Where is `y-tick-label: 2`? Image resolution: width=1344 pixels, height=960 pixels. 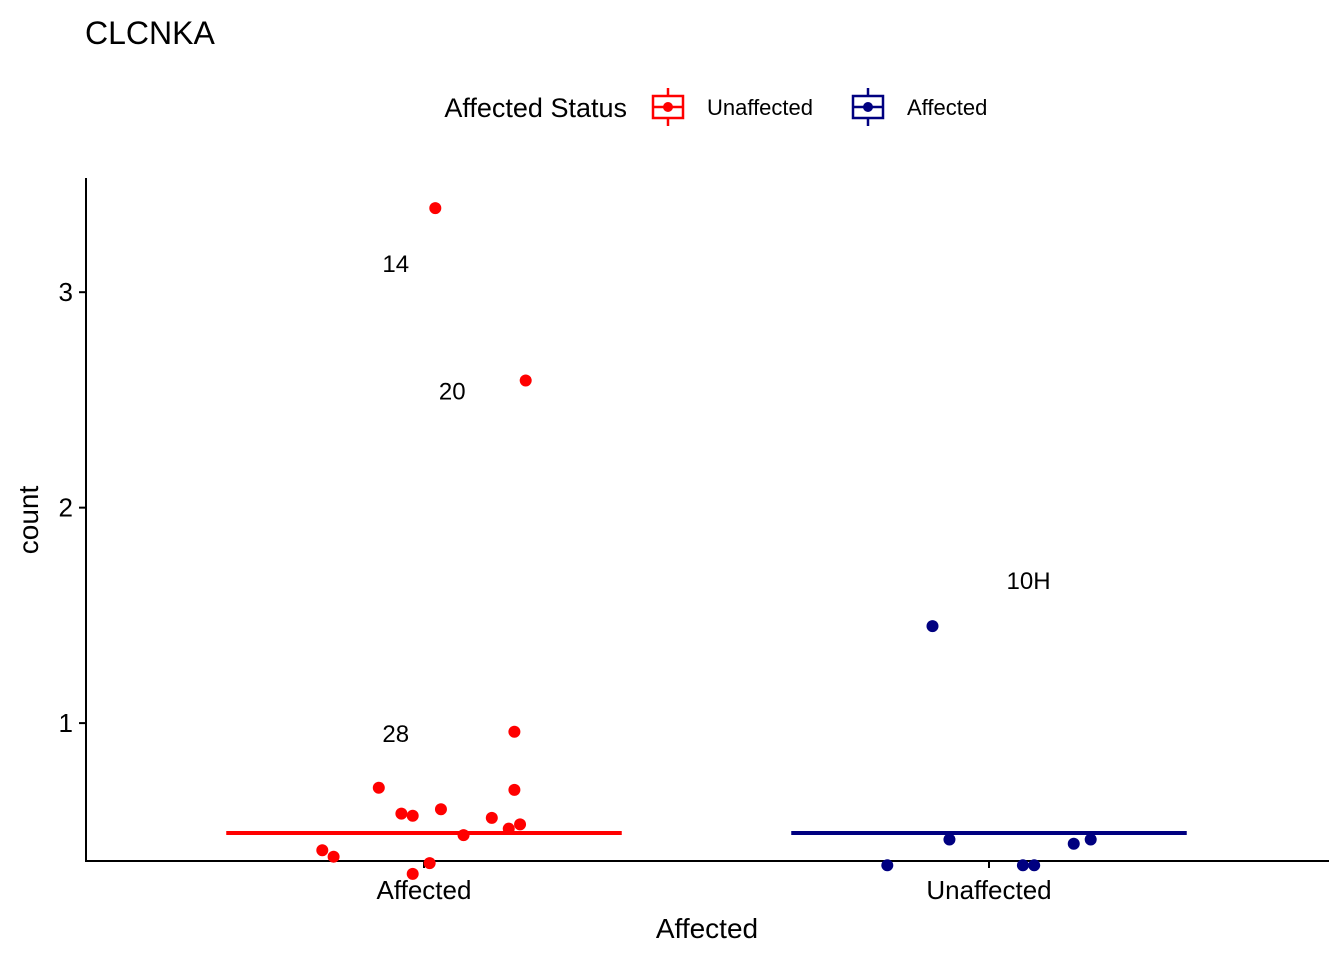 y-tick-label: 2 is located at coordinates (66, 508).